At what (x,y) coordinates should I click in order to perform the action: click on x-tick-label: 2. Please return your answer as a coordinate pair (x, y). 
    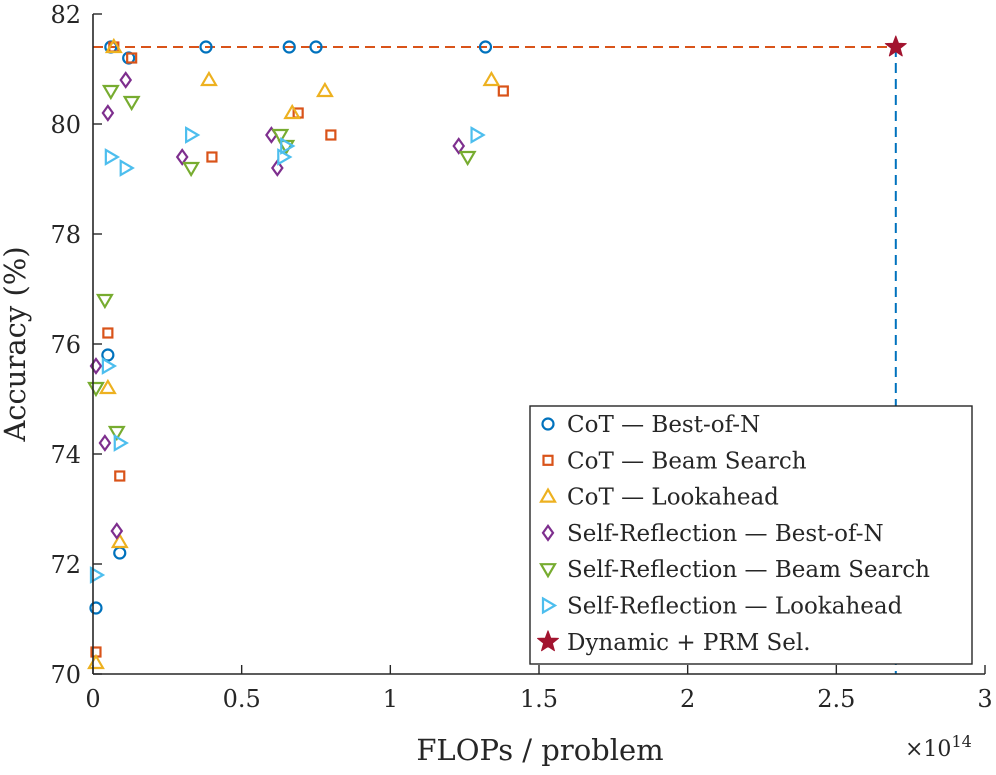
    Looking at the image, I should click on (687, 699).